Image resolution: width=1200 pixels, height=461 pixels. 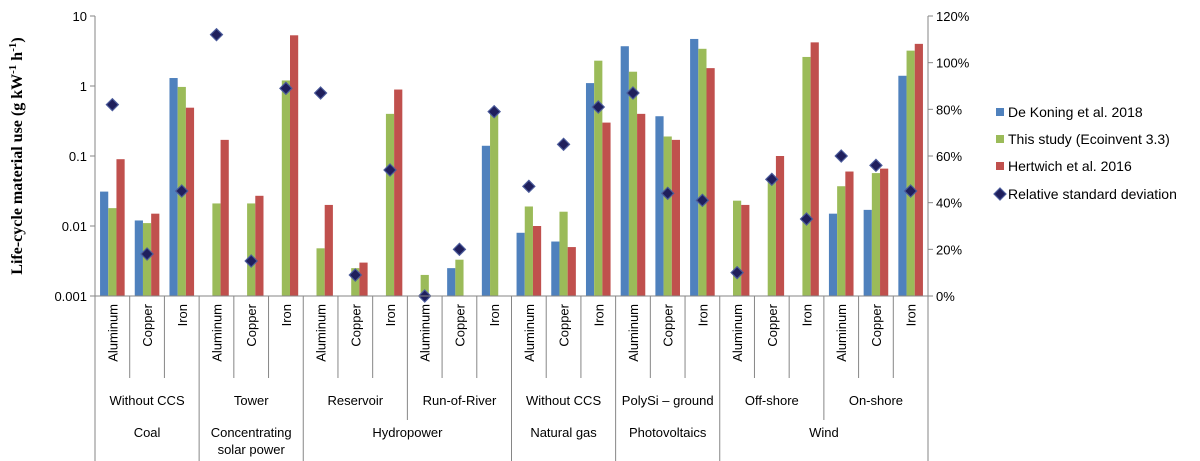 What do you see at coordinates (953, 63) in the screenshot?
I see `y2-tick-label: 100%` at bounding box center [953, 63].